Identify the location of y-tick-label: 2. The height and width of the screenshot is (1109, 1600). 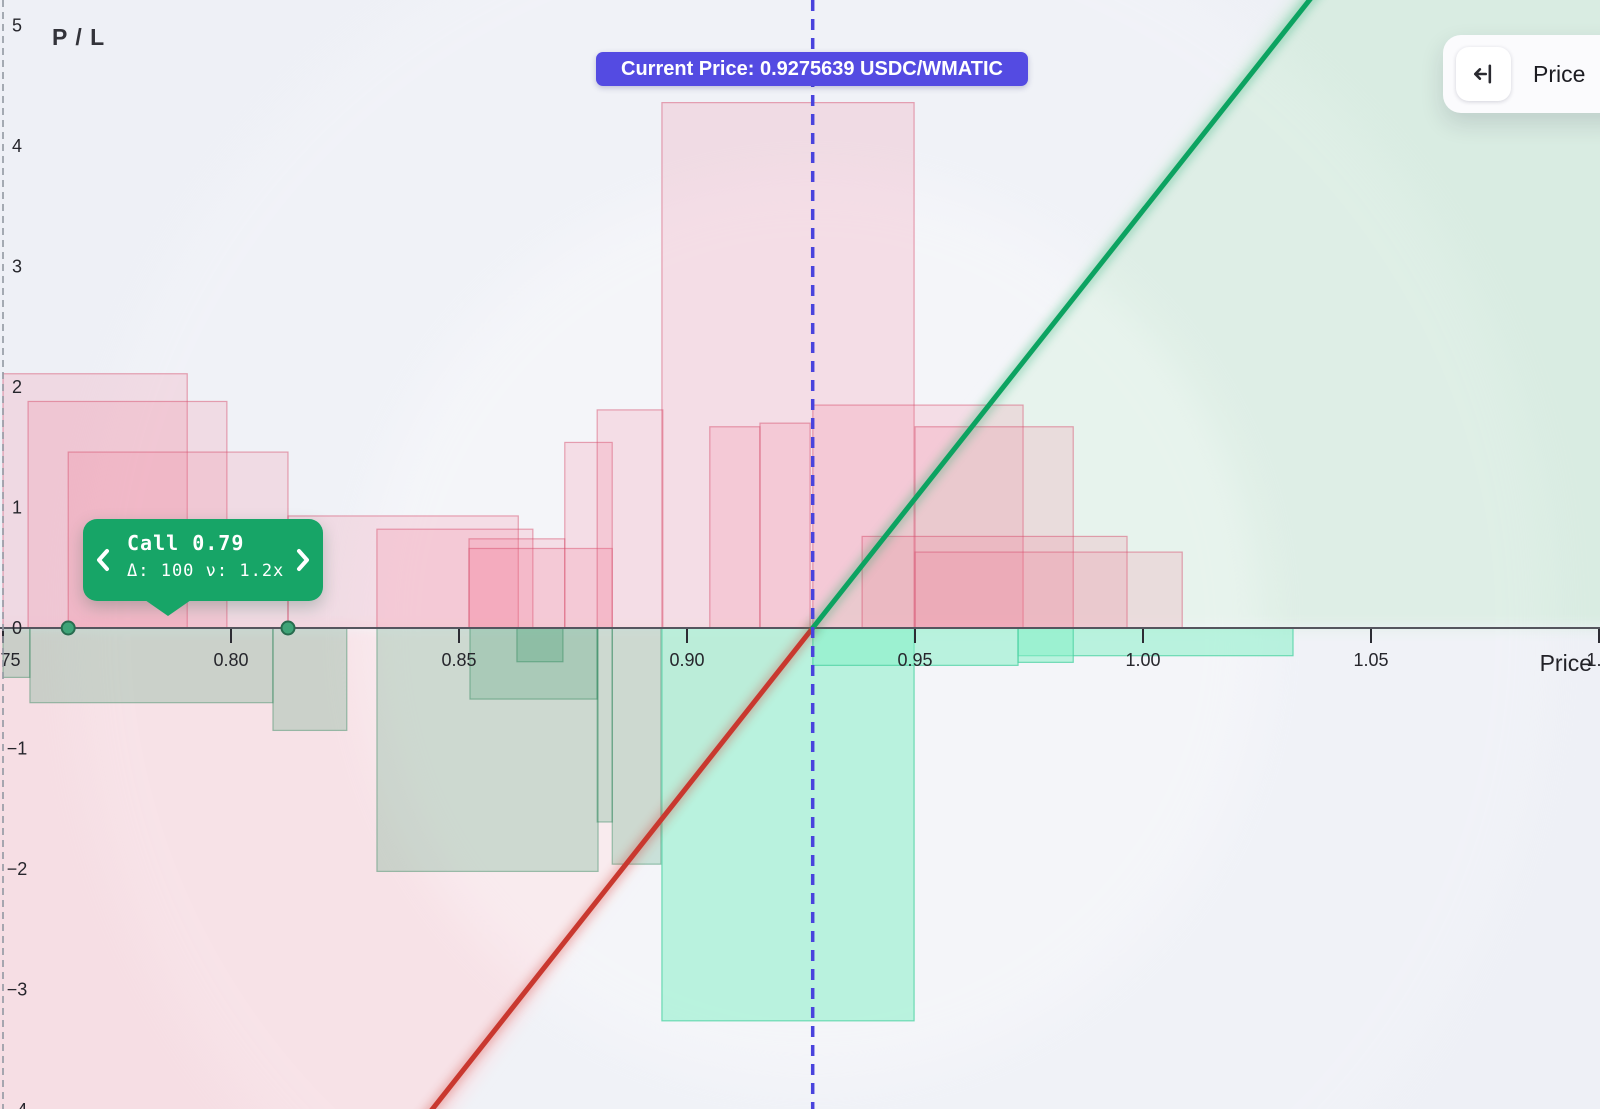
(17, 387).